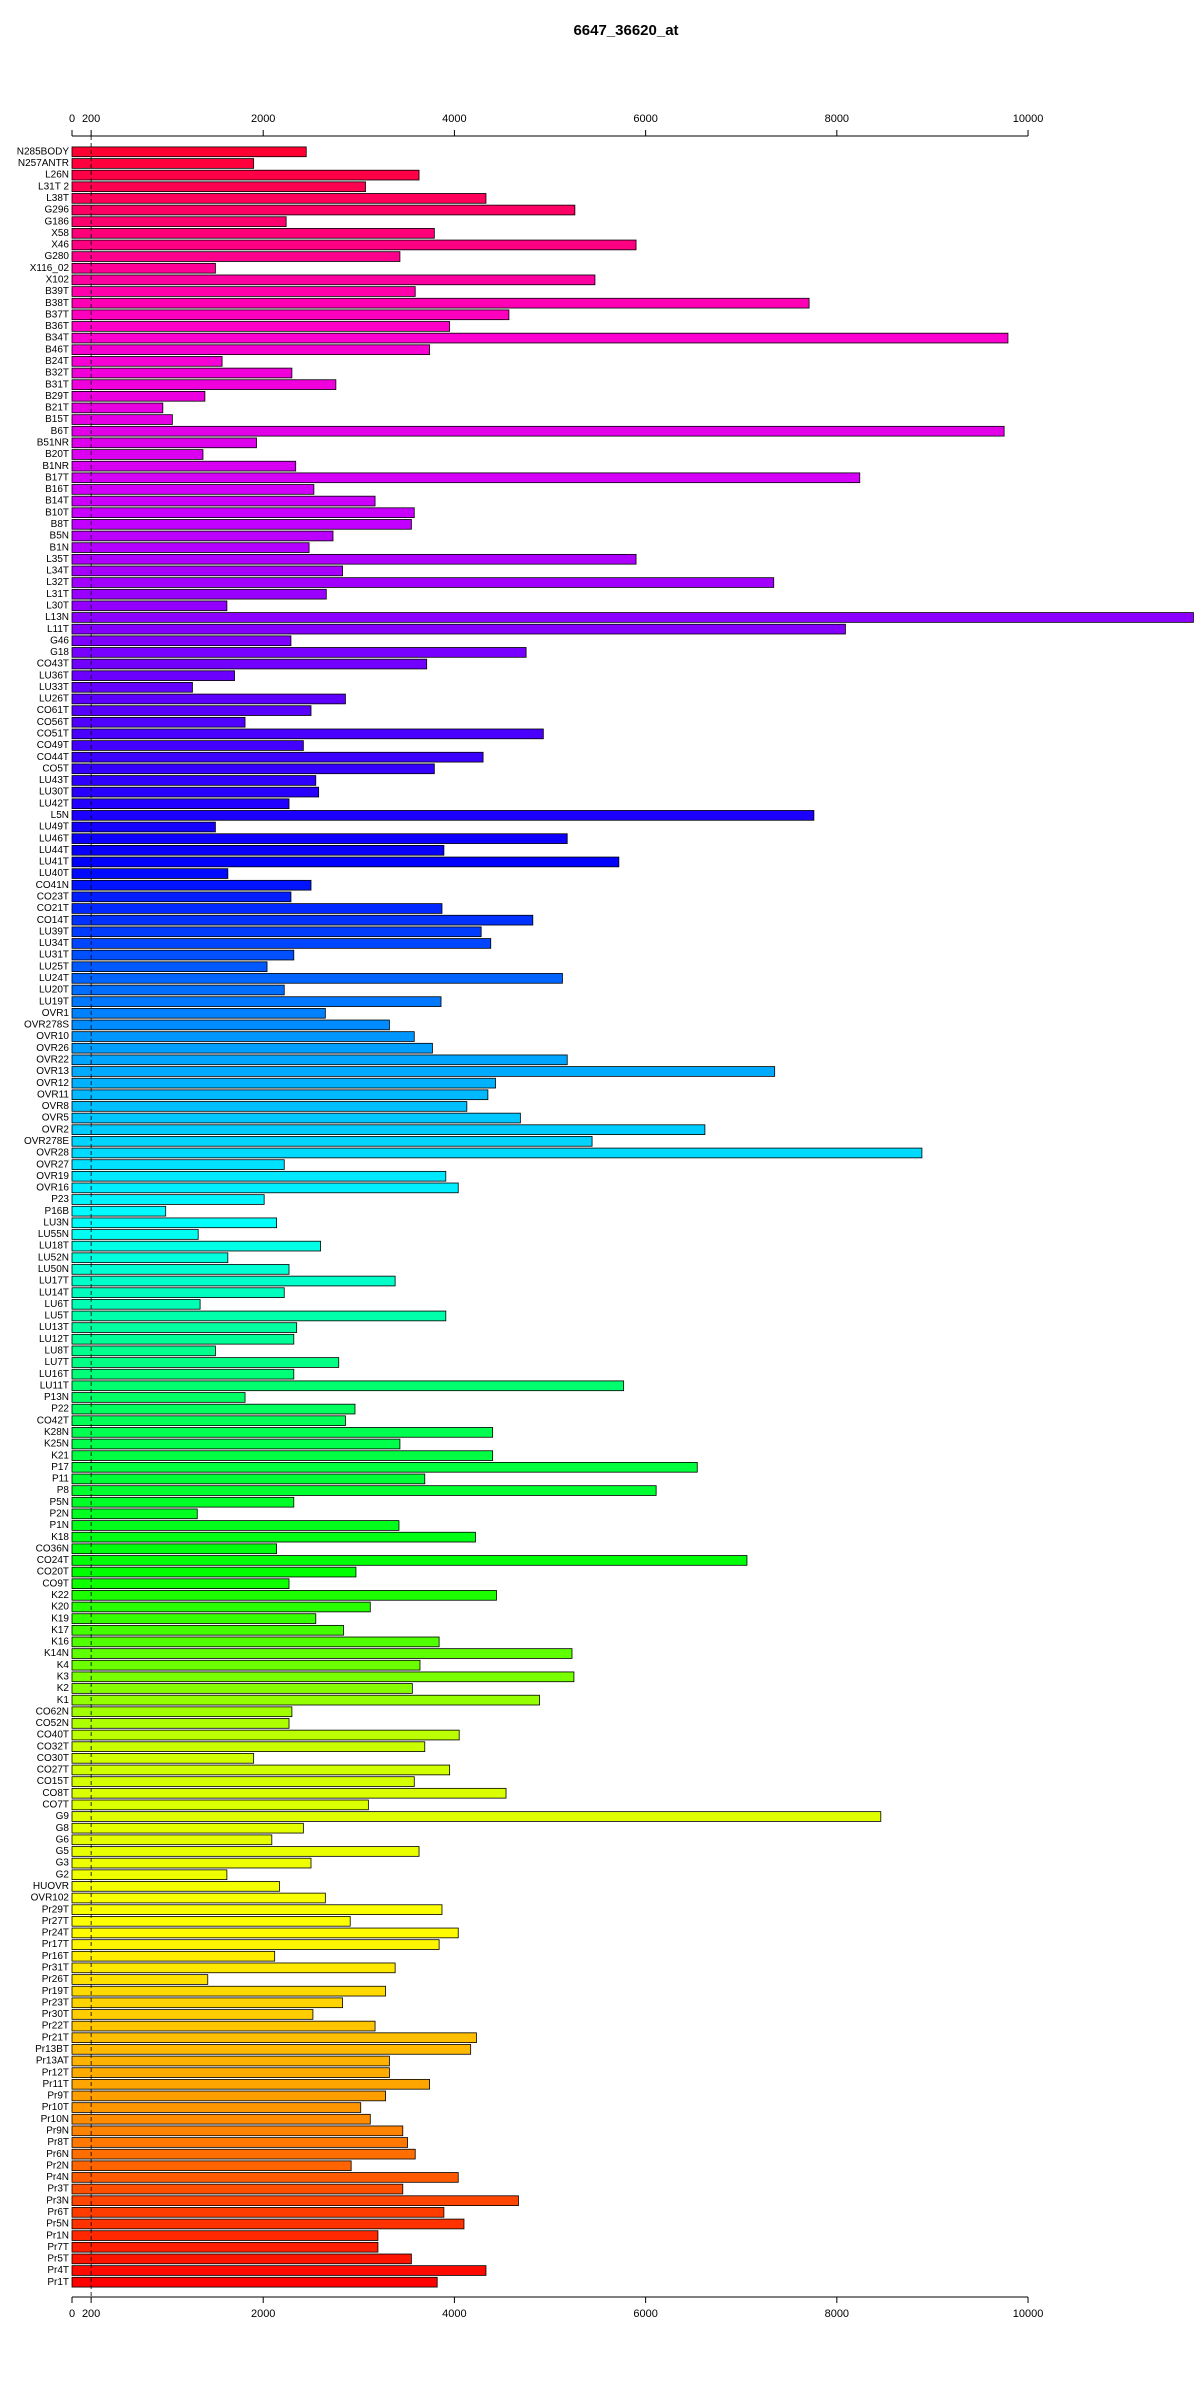 Image resolution: width=1200 pixels, height=2400 pixels. Describe the element at coordinates (58, 2212) in the screenshot. I see `y-tick-label: Pr6T` at that location.